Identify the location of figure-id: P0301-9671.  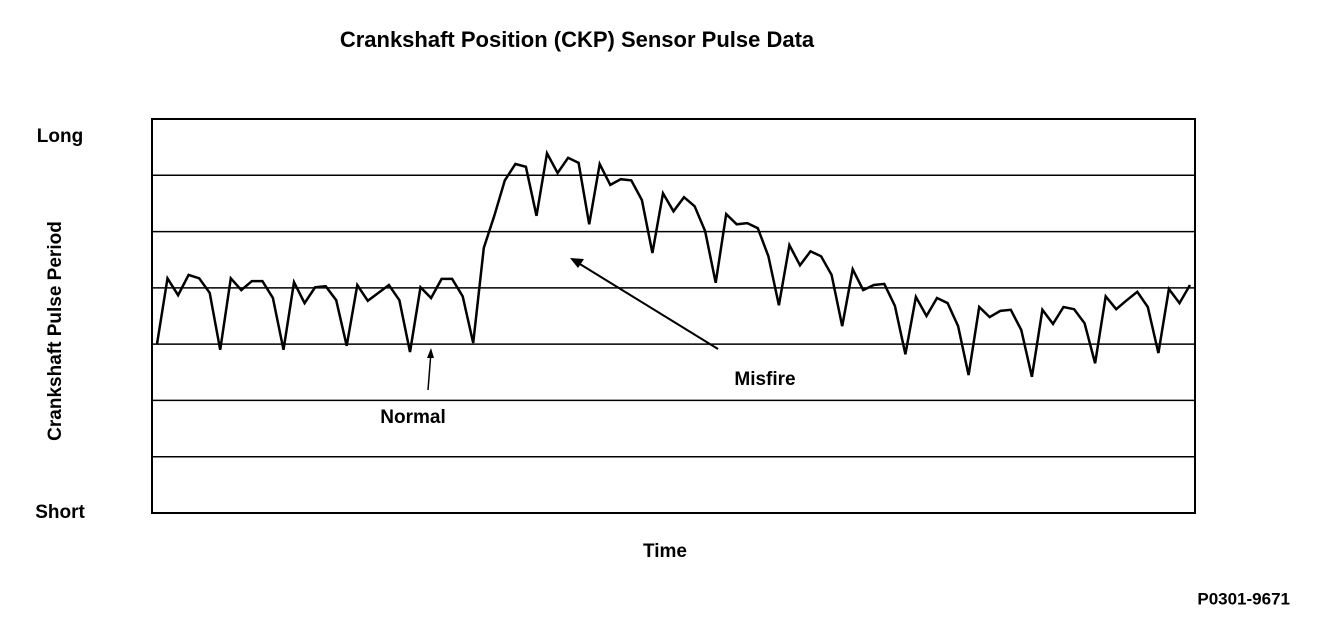
(1243, 598).